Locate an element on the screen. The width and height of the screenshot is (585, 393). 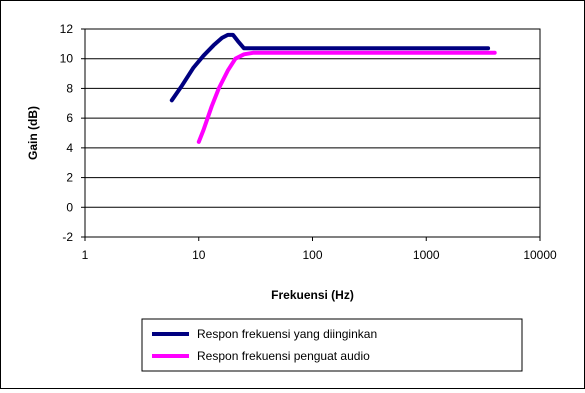
x-tick-label: 100 is located at coordinates (312, 255).